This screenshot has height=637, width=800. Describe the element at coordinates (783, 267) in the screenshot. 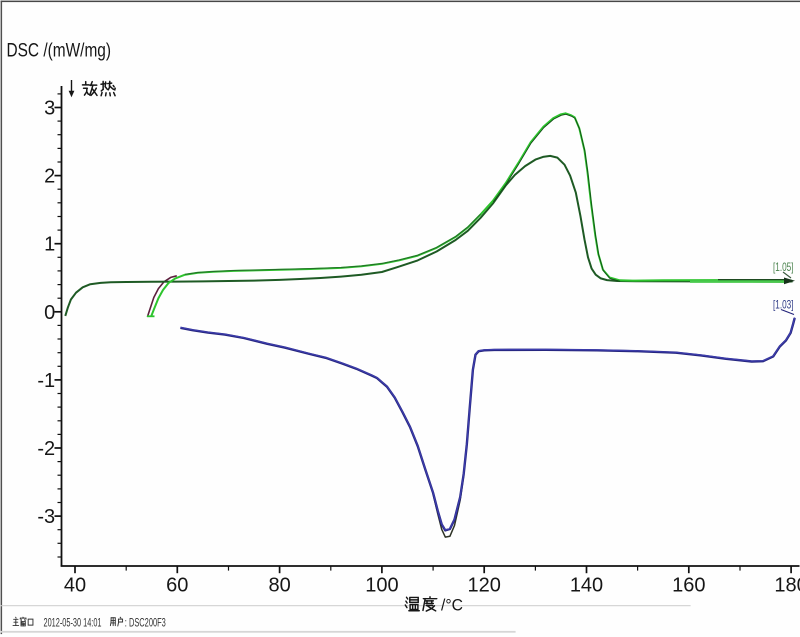

I see `svg-text: [1.05]` at that location.